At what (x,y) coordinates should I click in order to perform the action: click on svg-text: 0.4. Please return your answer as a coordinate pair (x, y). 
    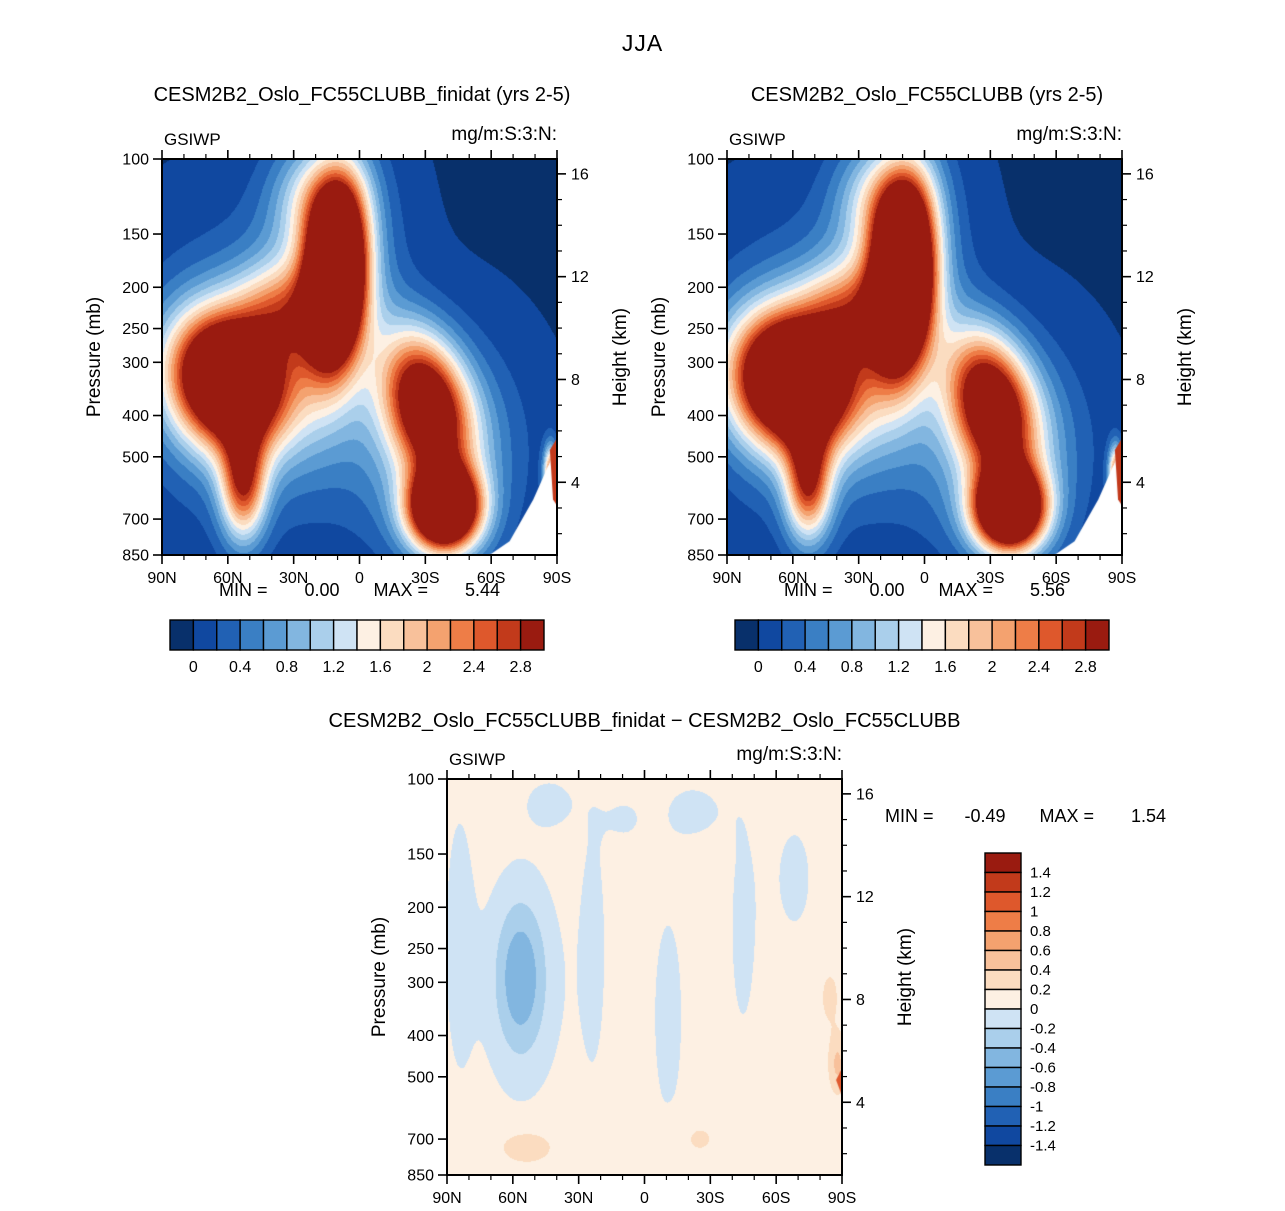
    Looking at the image, I should click on (1040, 970).